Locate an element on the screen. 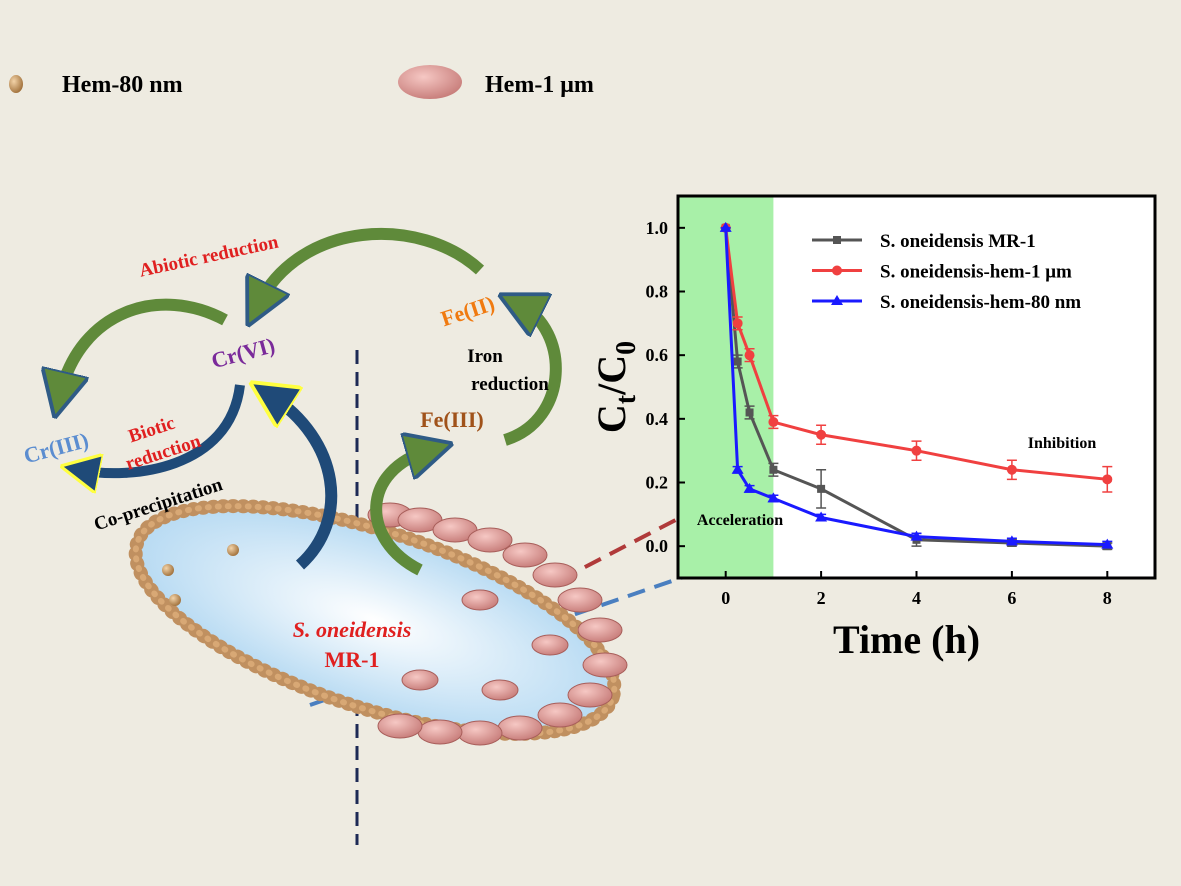 The image size is (1181, 886). hematite-nano is located at coordinates (200, 575).